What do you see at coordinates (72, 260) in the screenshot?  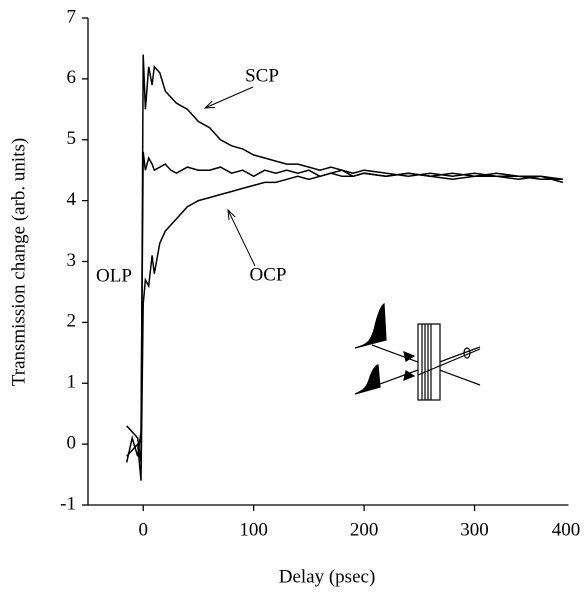 I see `y-tick-label: 3` at bounding box center [72, 260].